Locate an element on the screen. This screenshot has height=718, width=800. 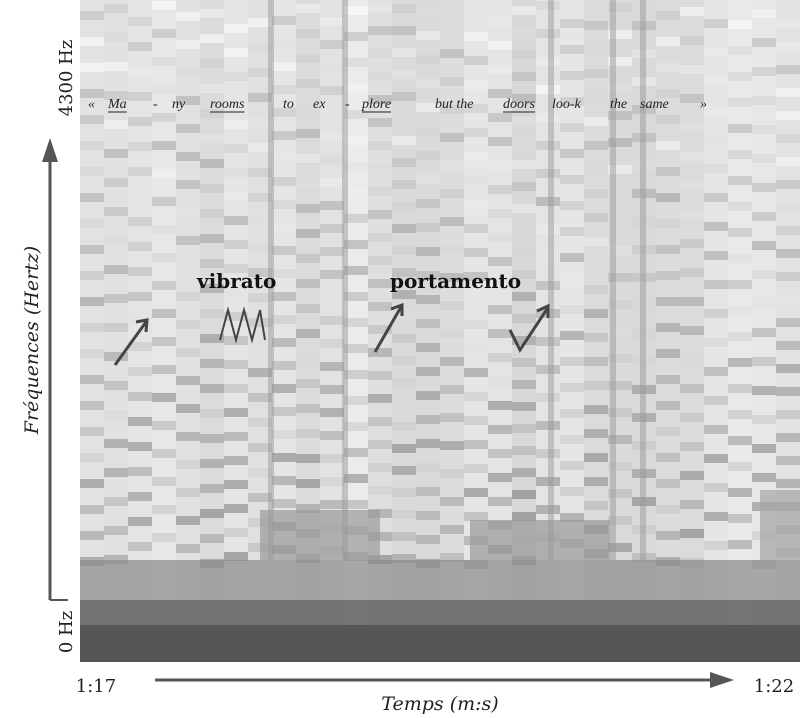
x-axis-title: Temps (m:s) is located at coordinates (439, 704).